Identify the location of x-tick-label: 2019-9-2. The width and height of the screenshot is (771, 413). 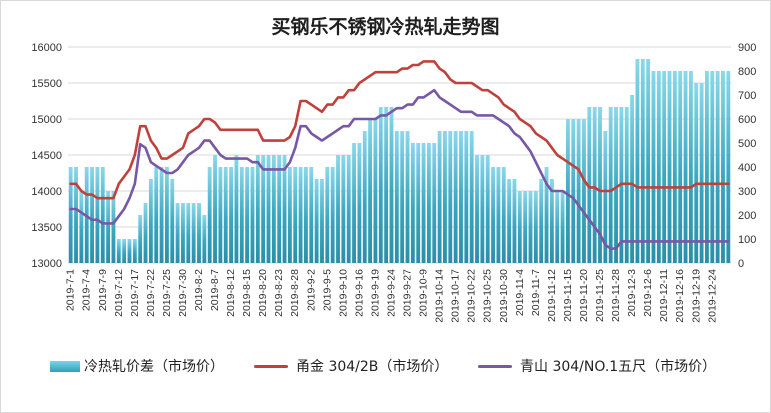
(311, 290).